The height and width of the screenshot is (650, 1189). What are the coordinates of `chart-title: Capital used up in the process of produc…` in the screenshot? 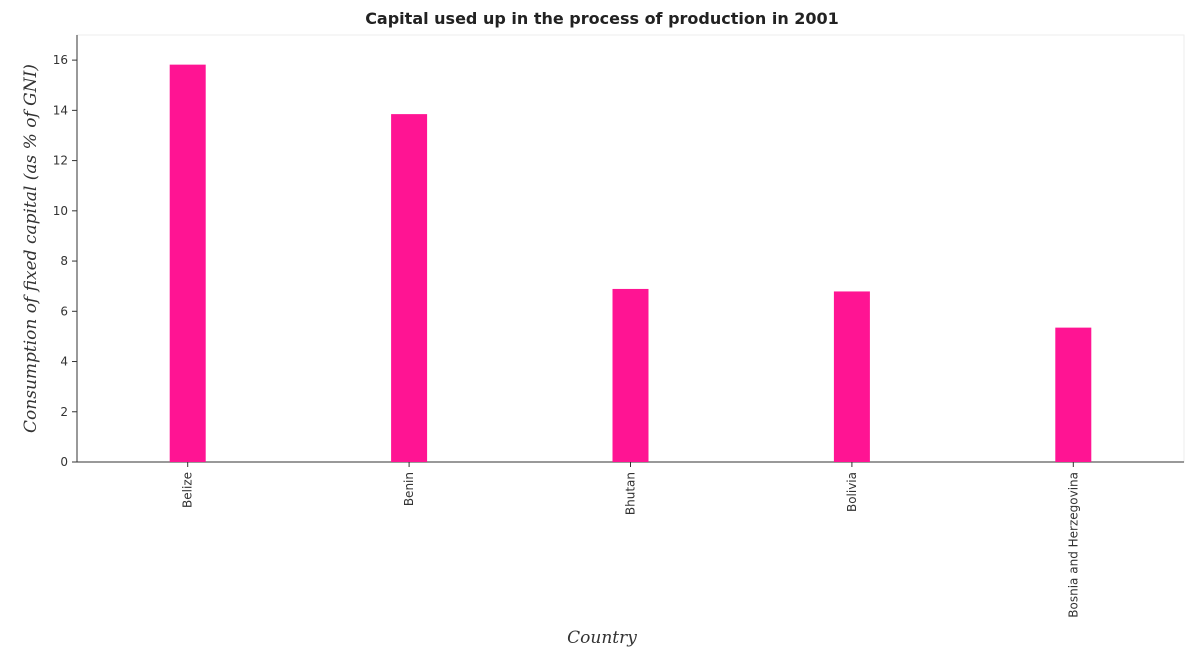 It's located at (602, 18).